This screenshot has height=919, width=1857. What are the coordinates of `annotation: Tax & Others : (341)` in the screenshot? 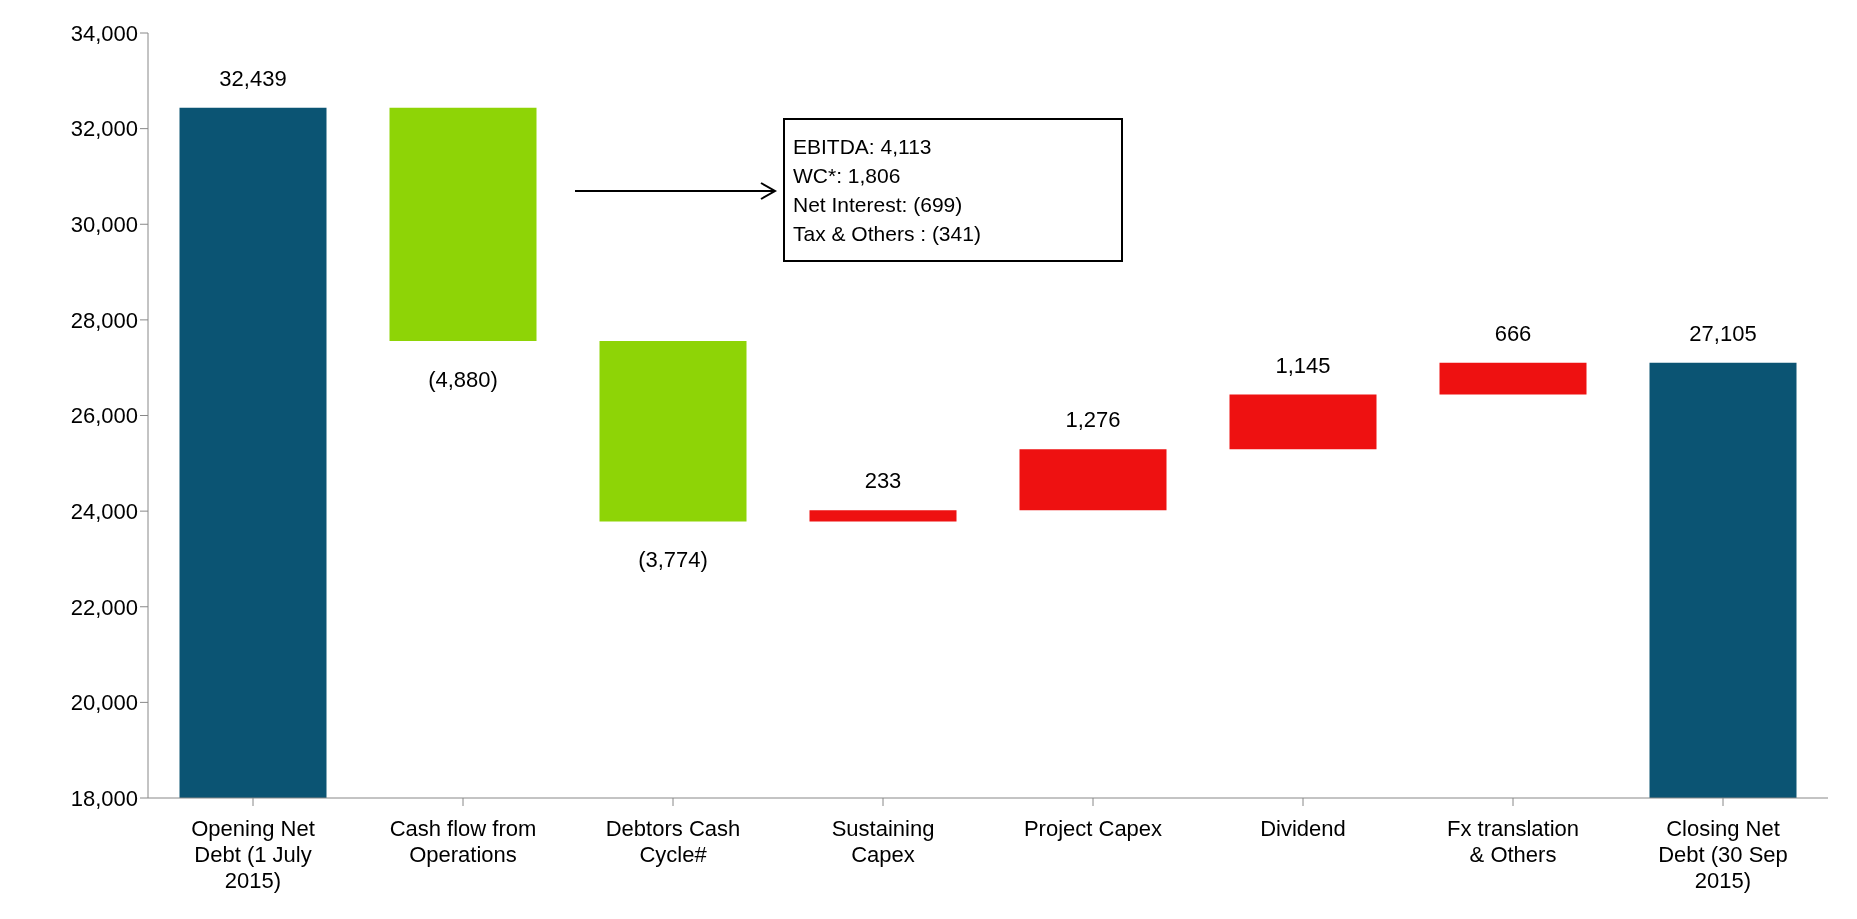 It's located at (887, 234).